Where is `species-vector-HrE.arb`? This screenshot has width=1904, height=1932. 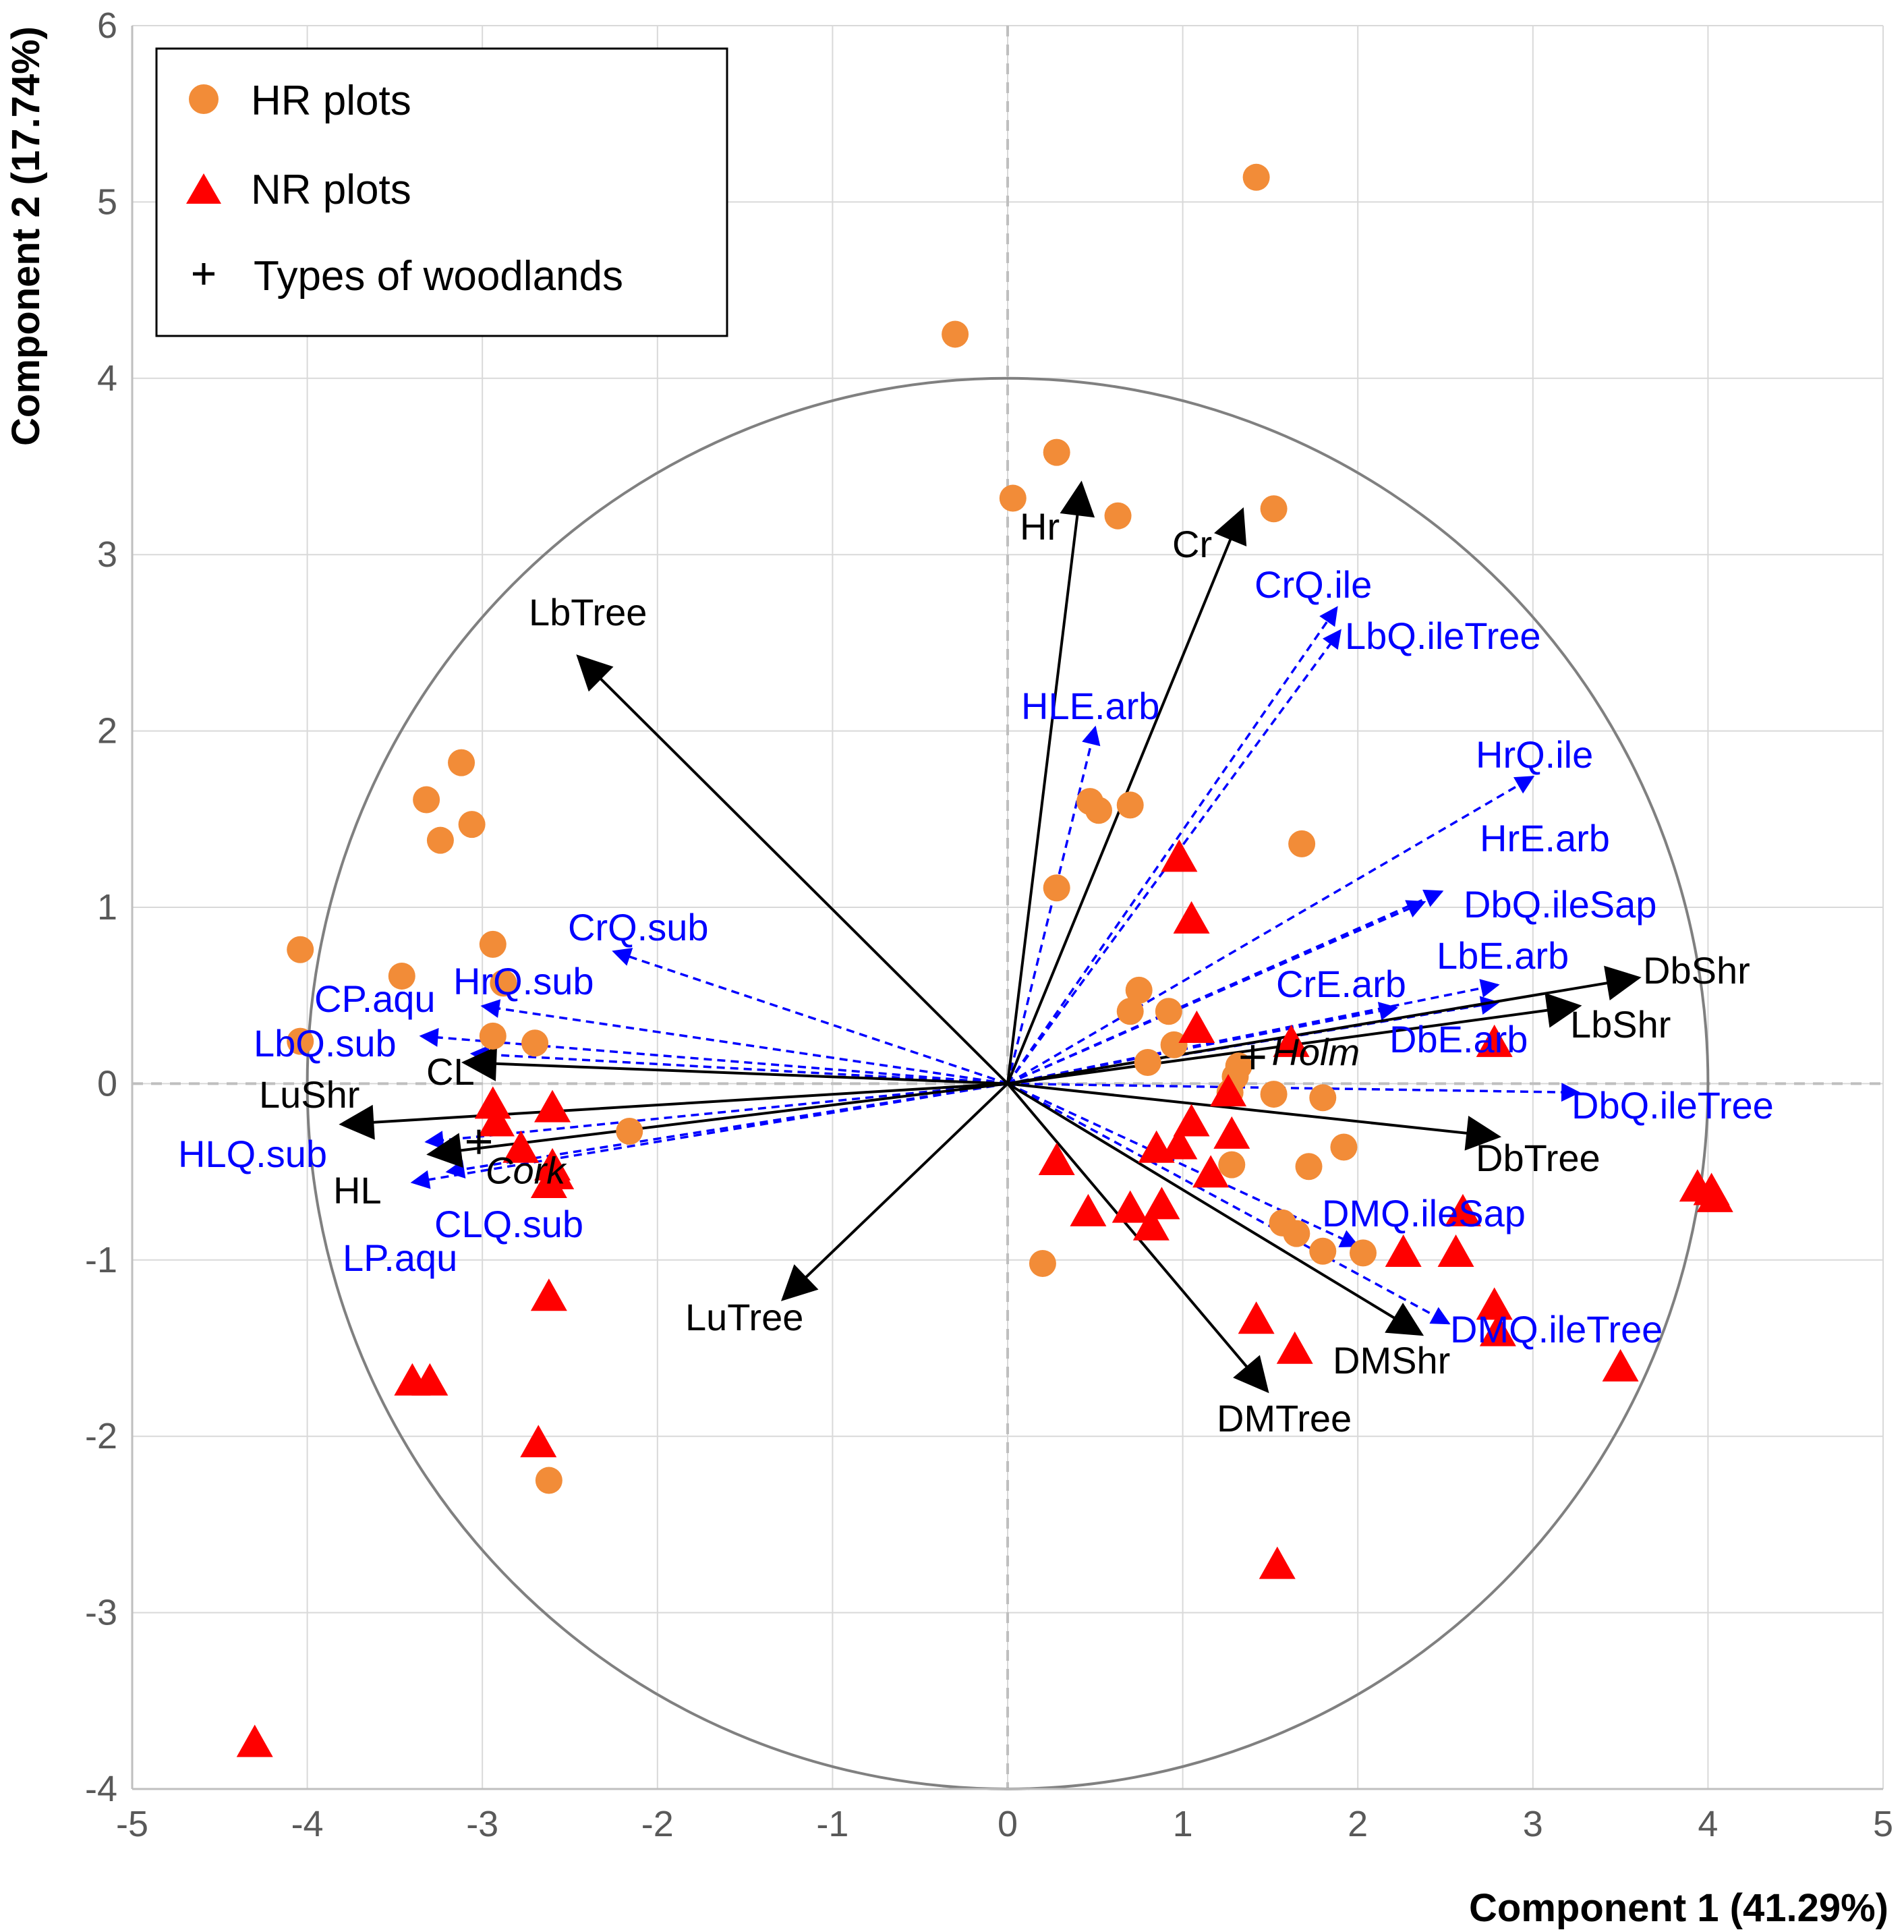
species-vector-HrE.arb is located at coordinates (1225, 987).